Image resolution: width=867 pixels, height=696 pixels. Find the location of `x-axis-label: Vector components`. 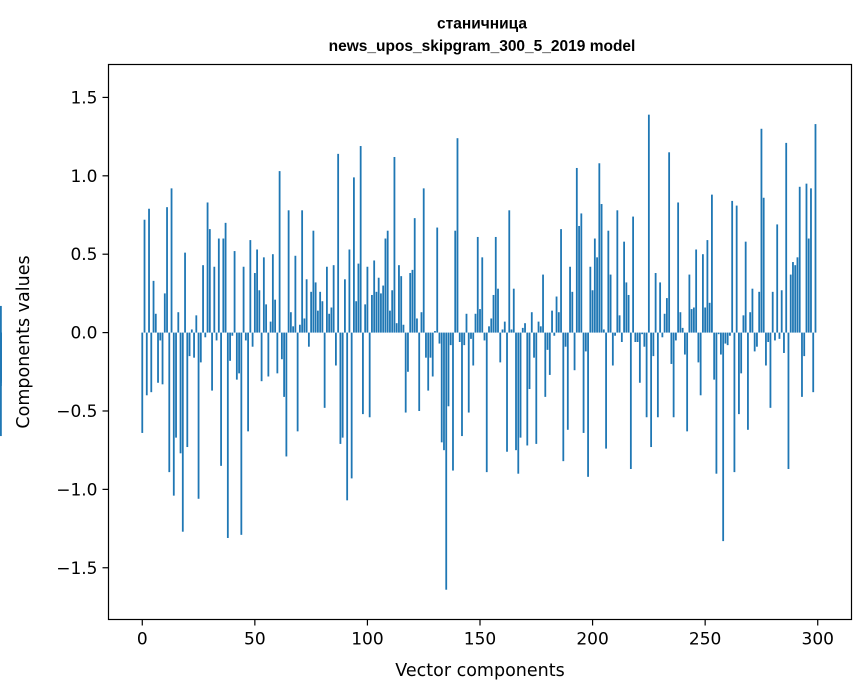

x-axis-label: Vector components is located at coordinates (479, 671).